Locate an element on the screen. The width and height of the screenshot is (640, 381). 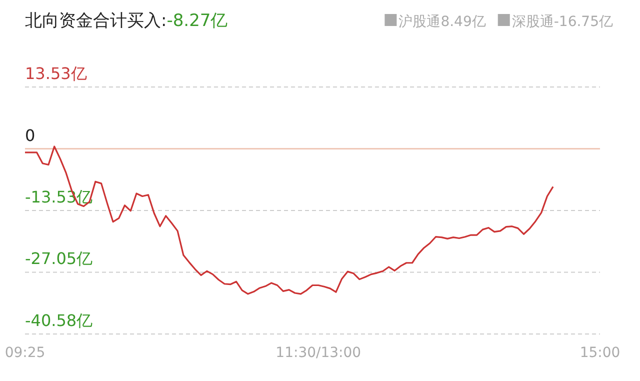
text: 沪股通8.49亿 is located at coordinates (442, 22).